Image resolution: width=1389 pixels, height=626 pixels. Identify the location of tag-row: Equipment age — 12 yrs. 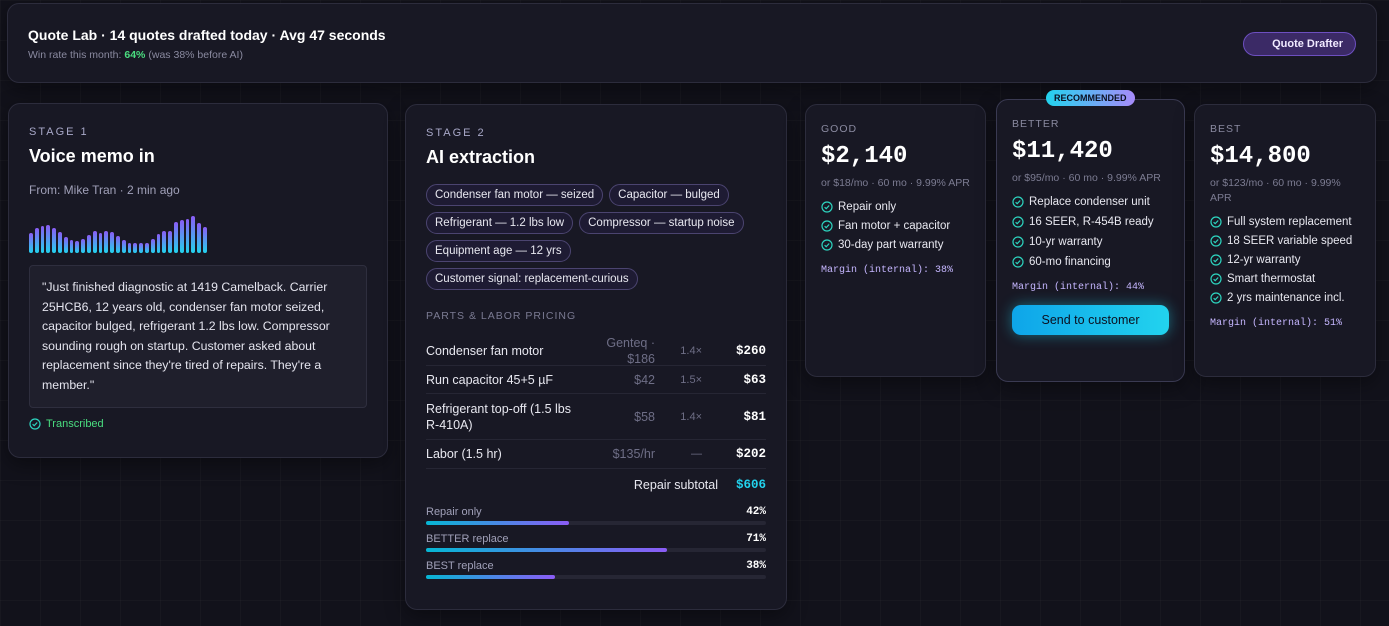
(596, 254).